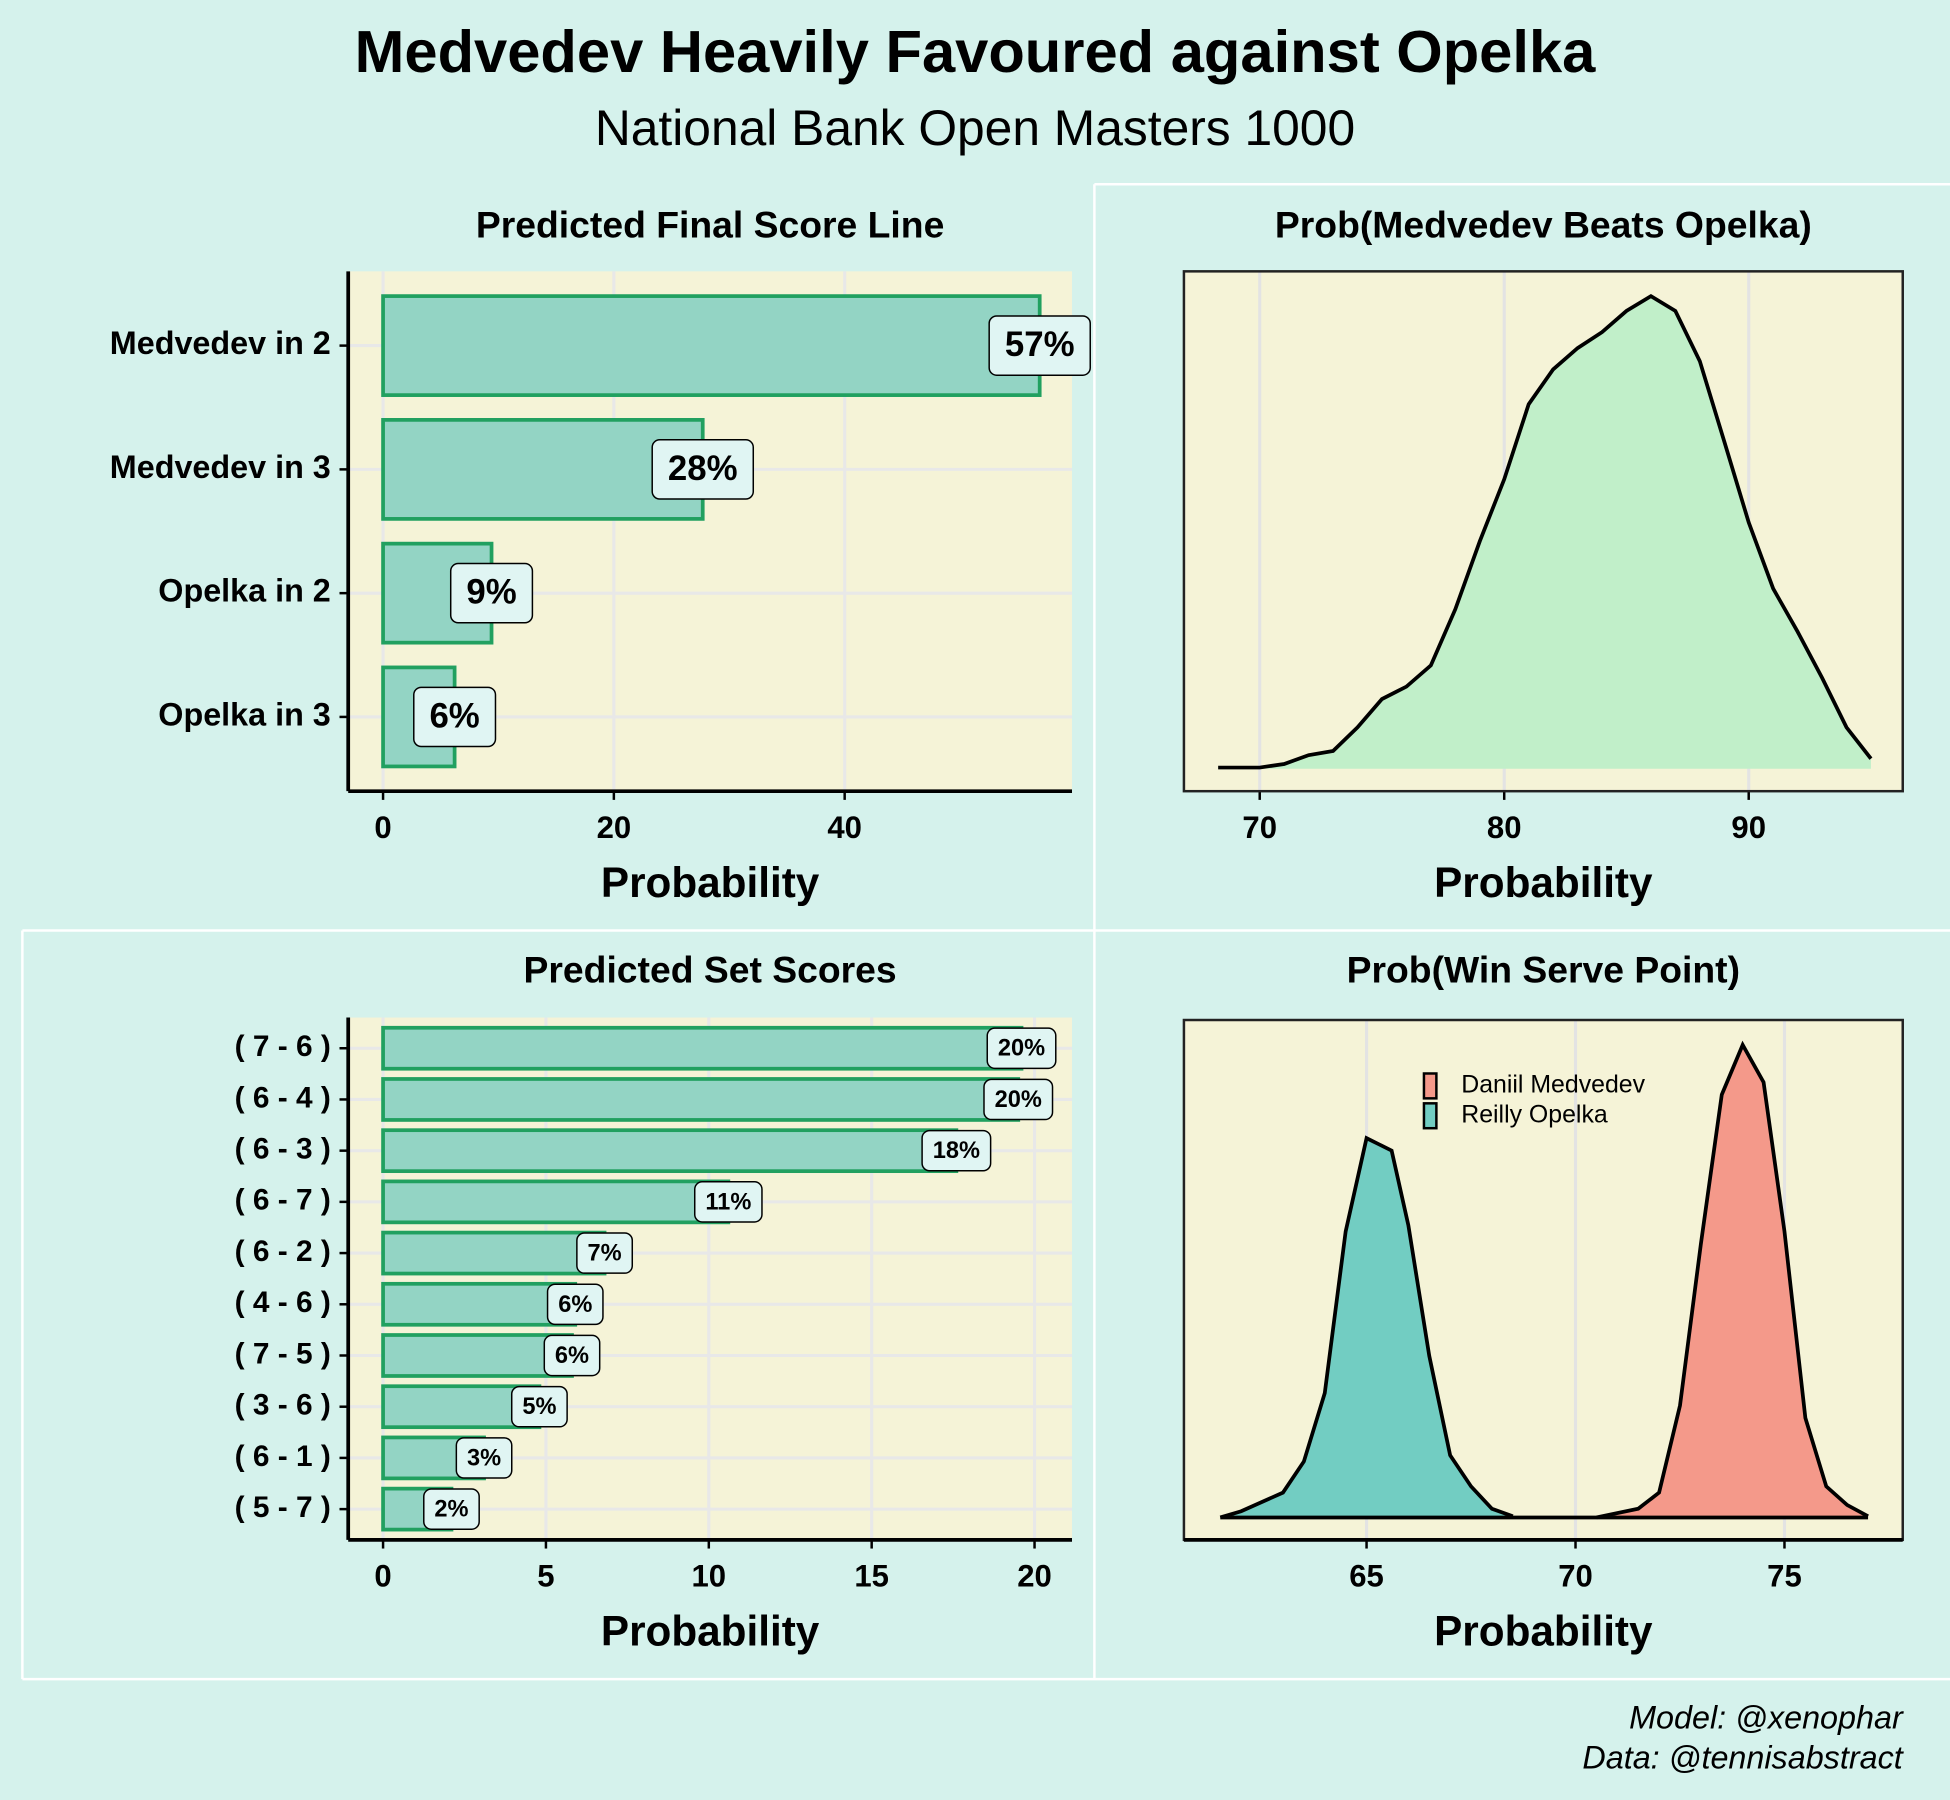 This screenshot has width=1950, height=1800. Describe the element at coordinates (975, 51) in the screenshot. I see `title: Medvedev Heavily Favoured against Opelka` at that location.